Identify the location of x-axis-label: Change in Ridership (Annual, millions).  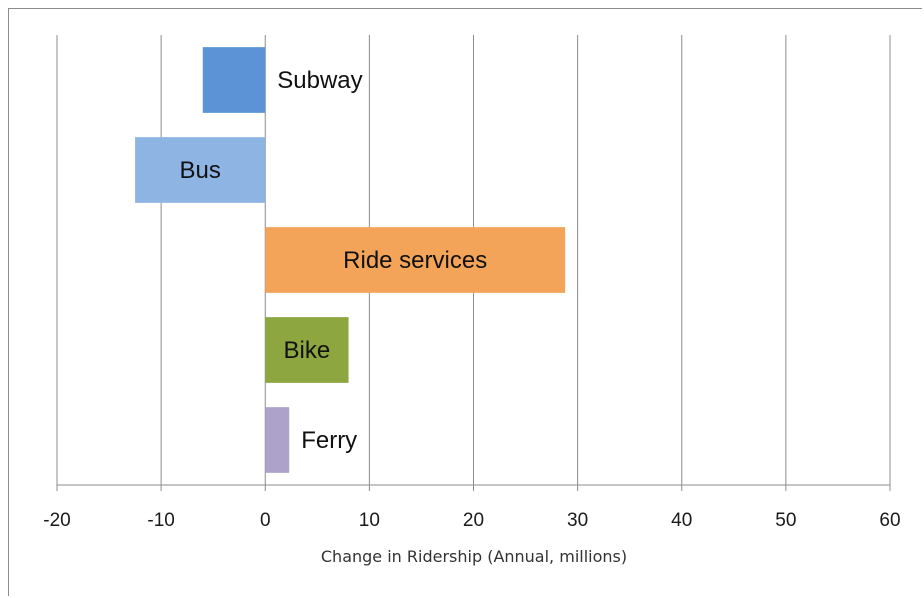
(474, 556).